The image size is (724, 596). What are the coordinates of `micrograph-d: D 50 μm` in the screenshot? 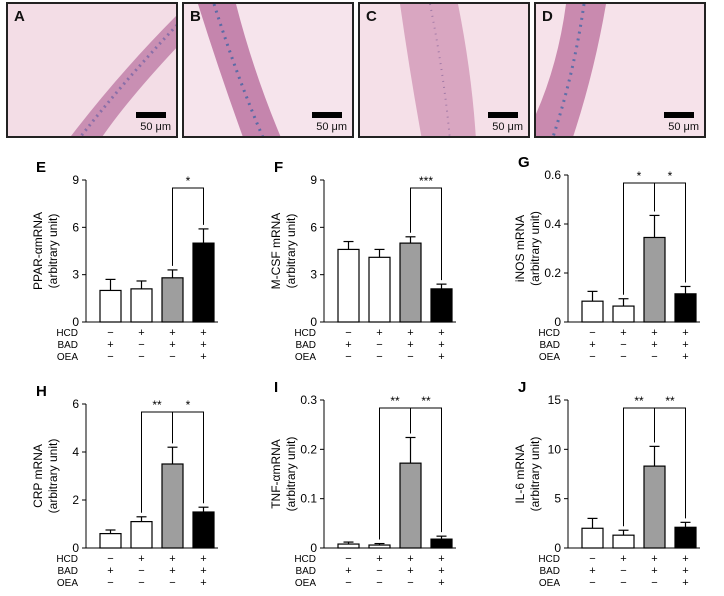 It's located at (620, 70).